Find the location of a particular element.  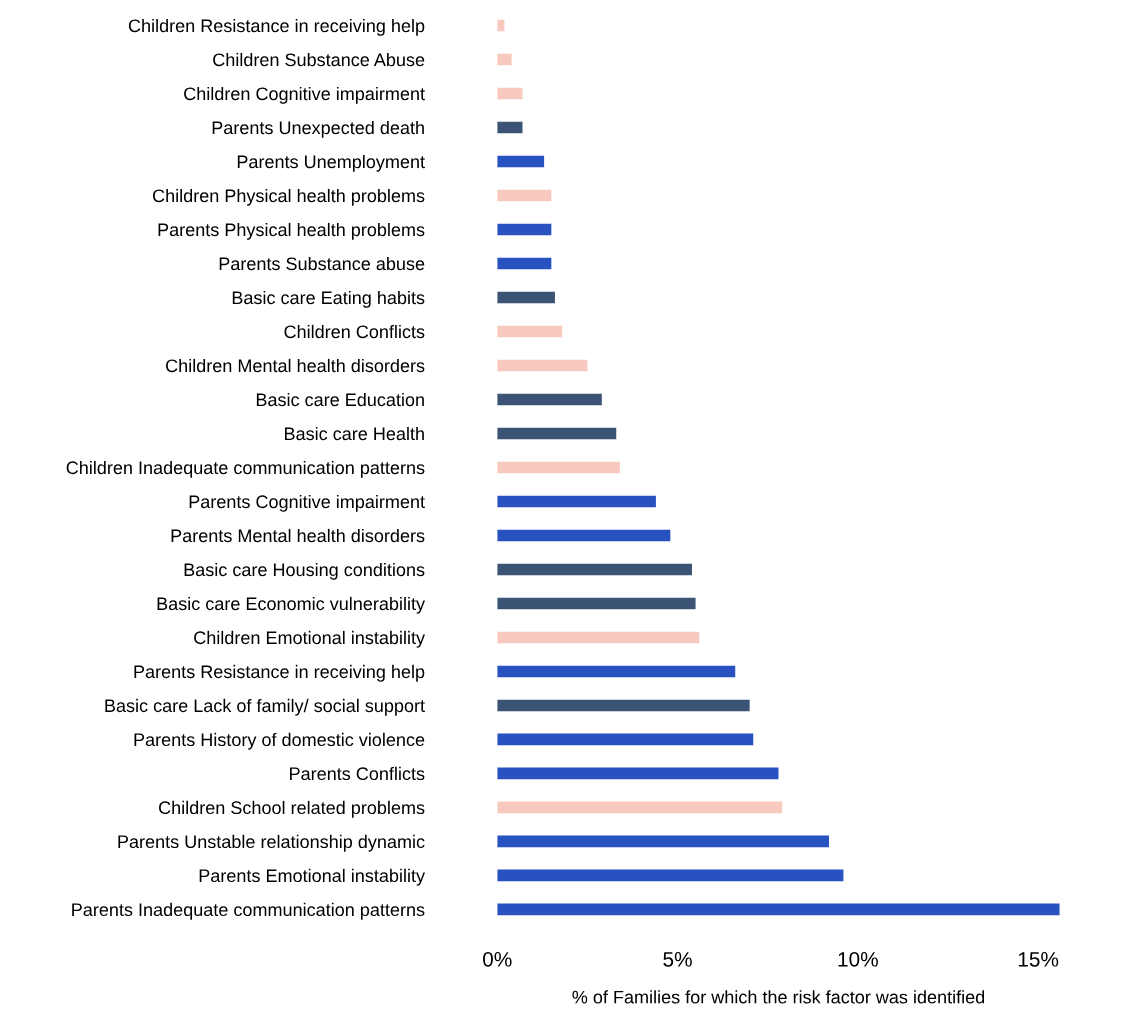

y-tick-label: Basic care Eating habits is located at coordinates (328, 299).